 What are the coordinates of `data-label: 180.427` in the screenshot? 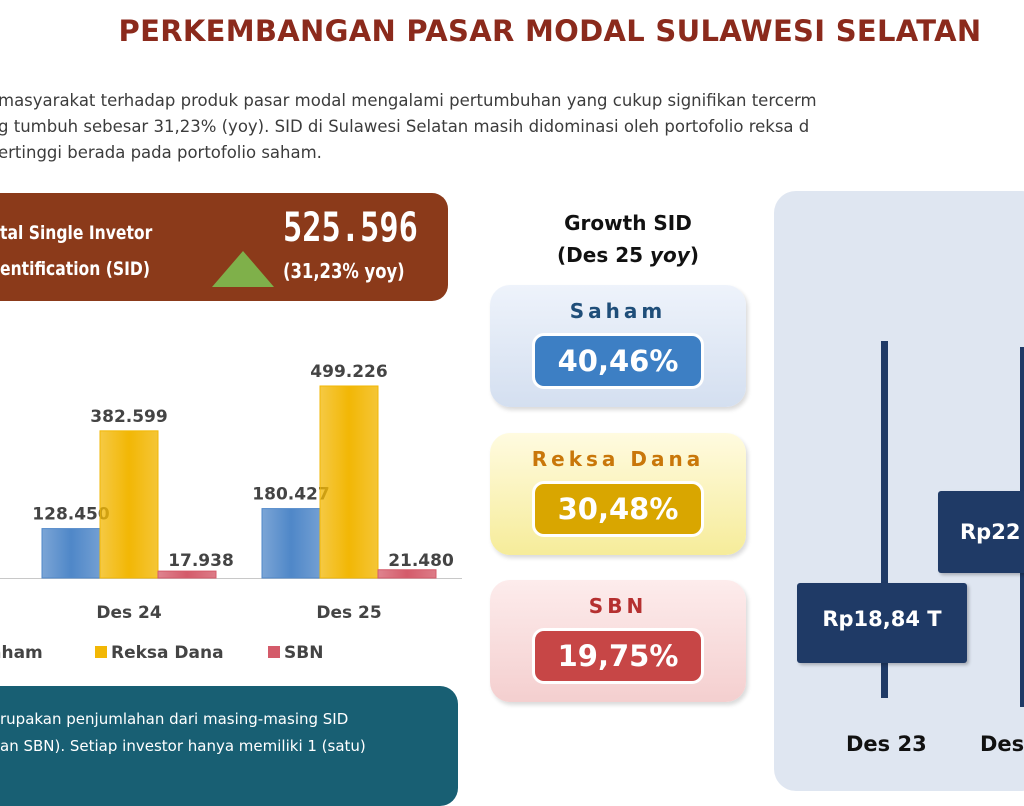 It's located at (290, 495).